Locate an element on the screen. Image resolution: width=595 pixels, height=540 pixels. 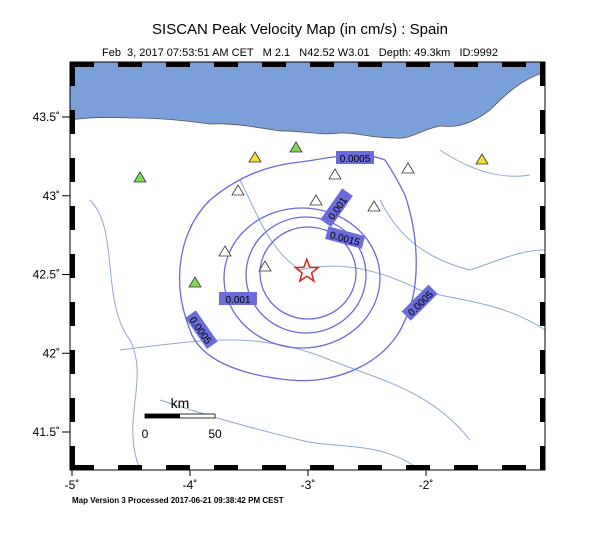
lat-tick-label: 41.5˚ is located at coordinates (46, 432).